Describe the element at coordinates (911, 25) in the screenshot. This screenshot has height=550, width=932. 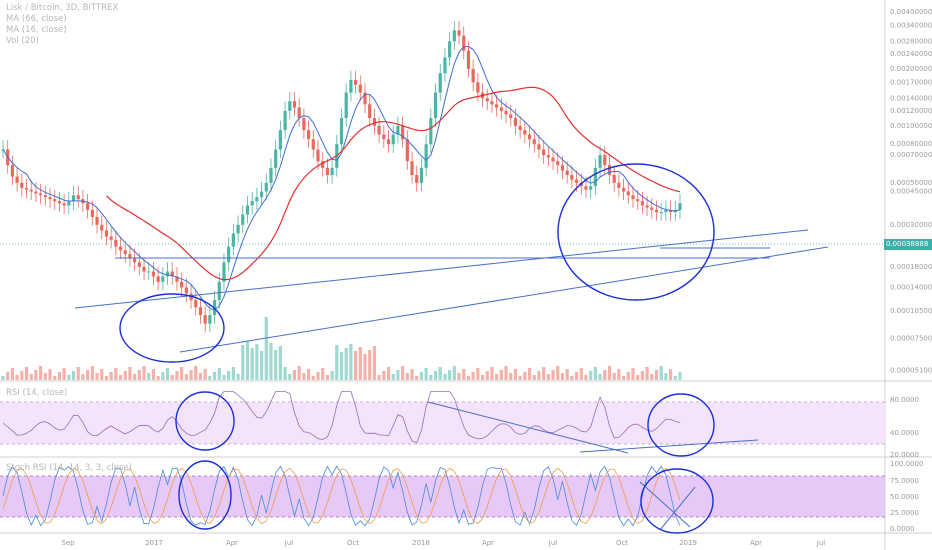
I see `price-tick-label: 0.00340000` at that location.